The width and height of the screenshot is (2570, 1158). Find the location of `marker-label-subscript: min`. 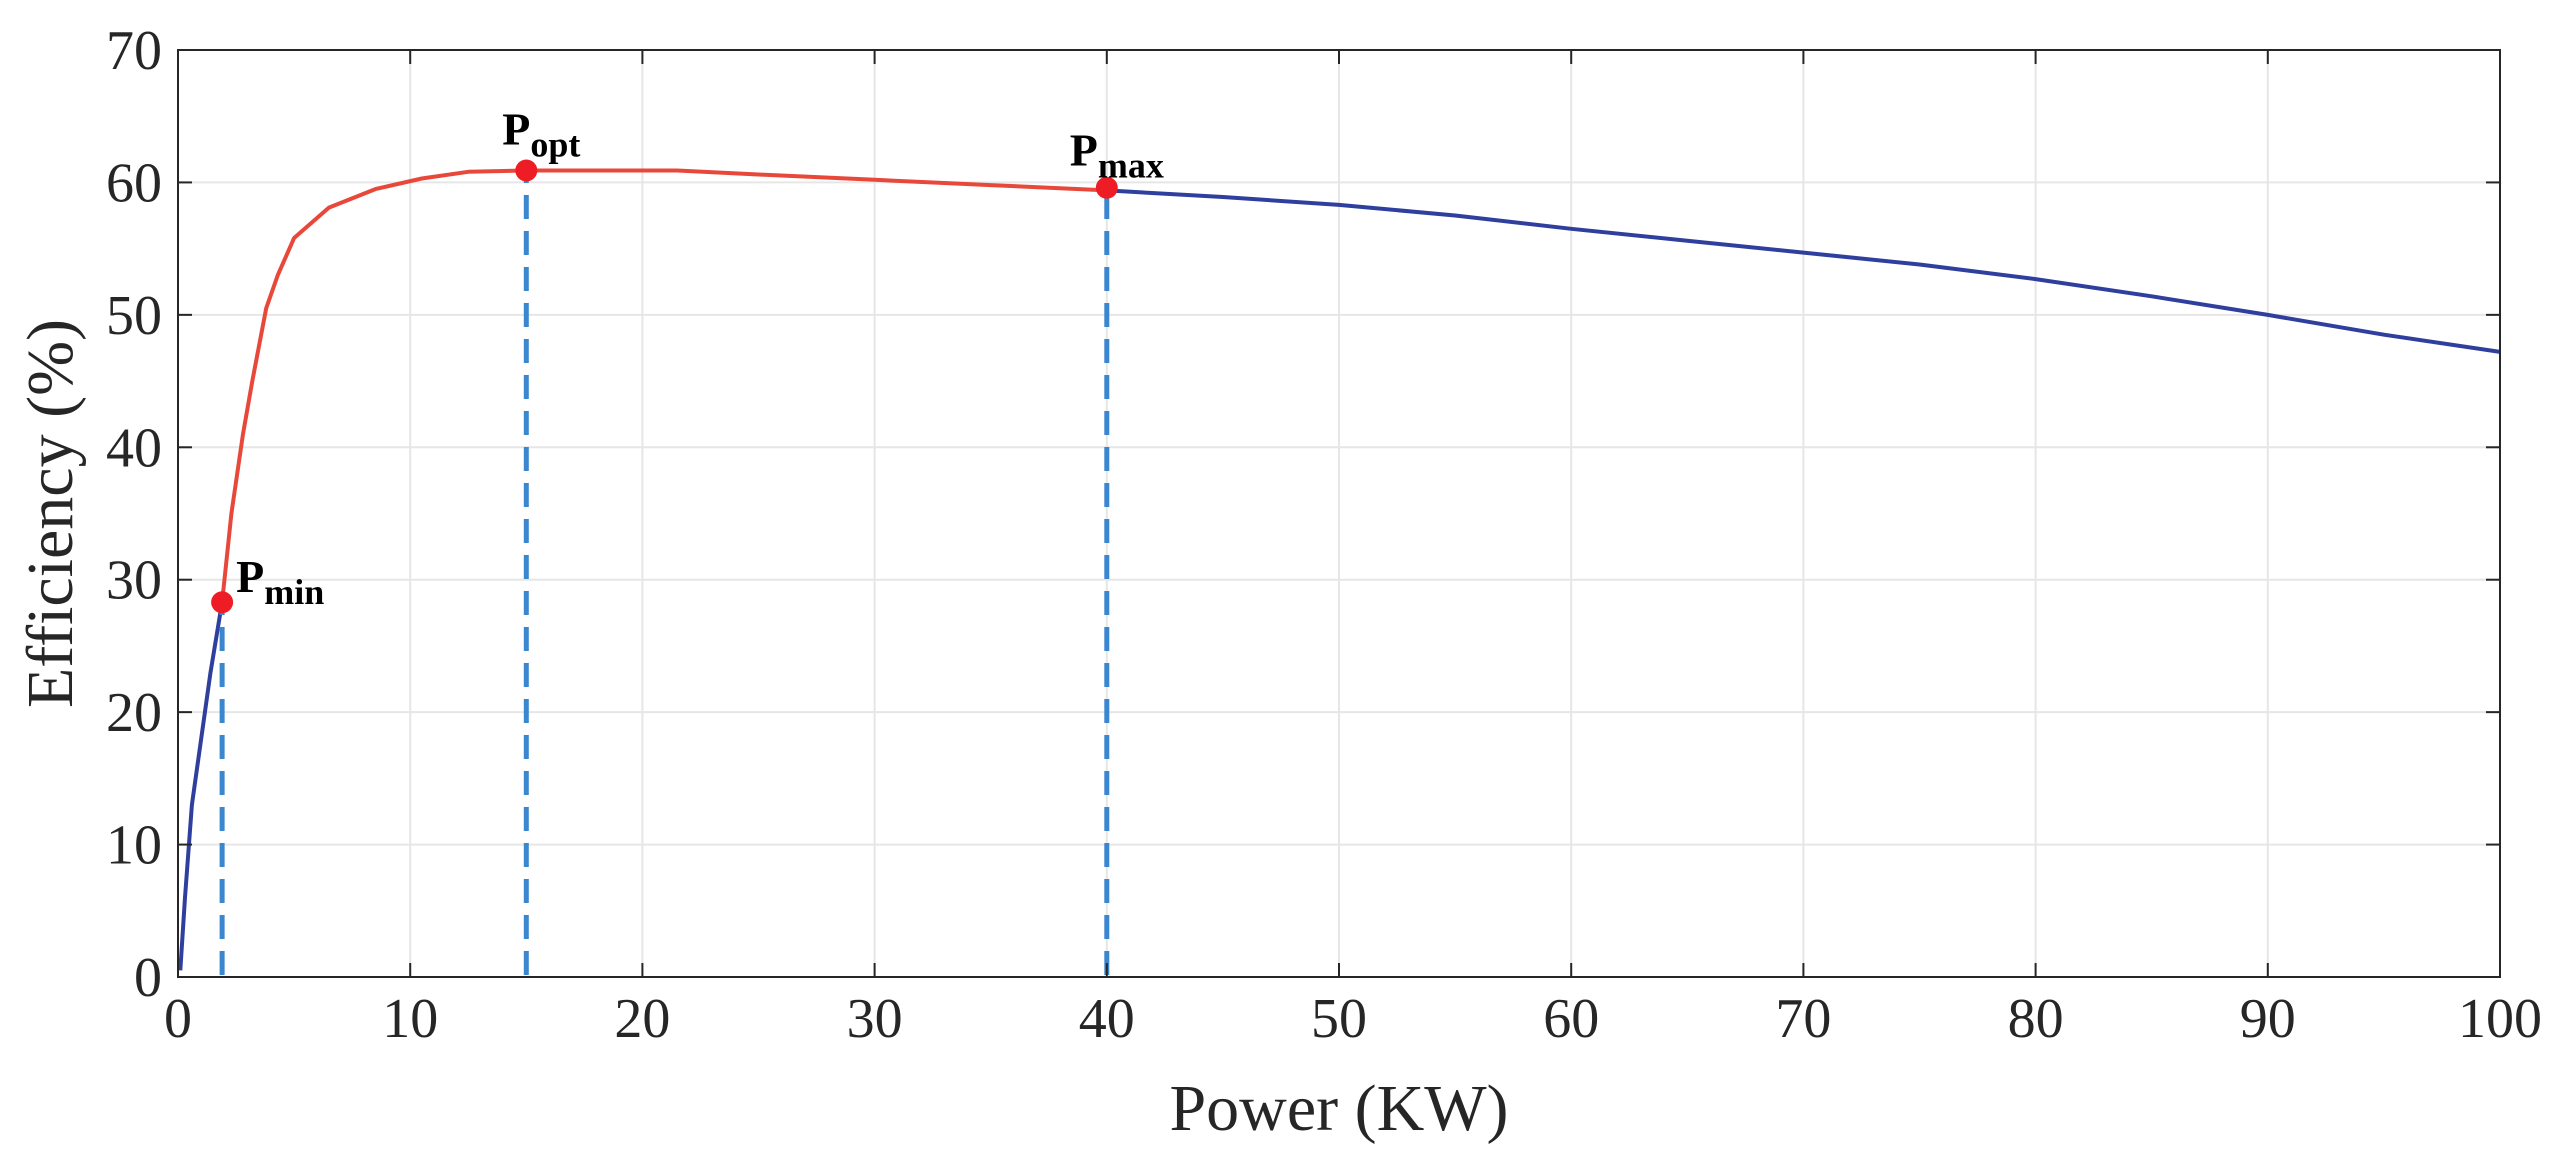

marker-label-subscript: min is located at coordinates (294, 592).